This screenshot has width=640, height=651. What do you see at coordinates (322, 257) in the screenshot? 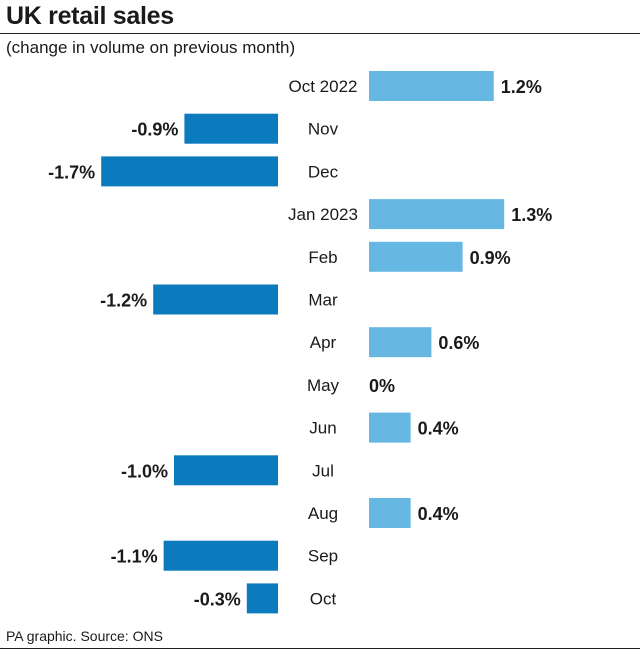
I see `category-label: Feb` at bounding box center [322, 257].